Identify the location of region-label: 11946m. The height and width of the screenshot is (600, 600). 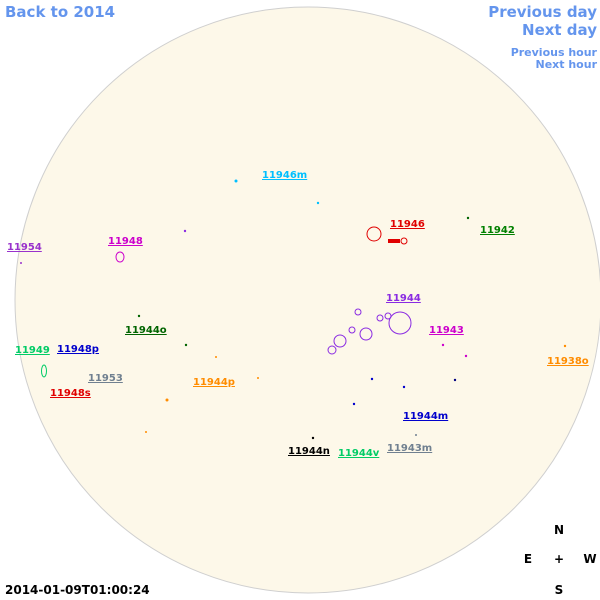
(284, 175).